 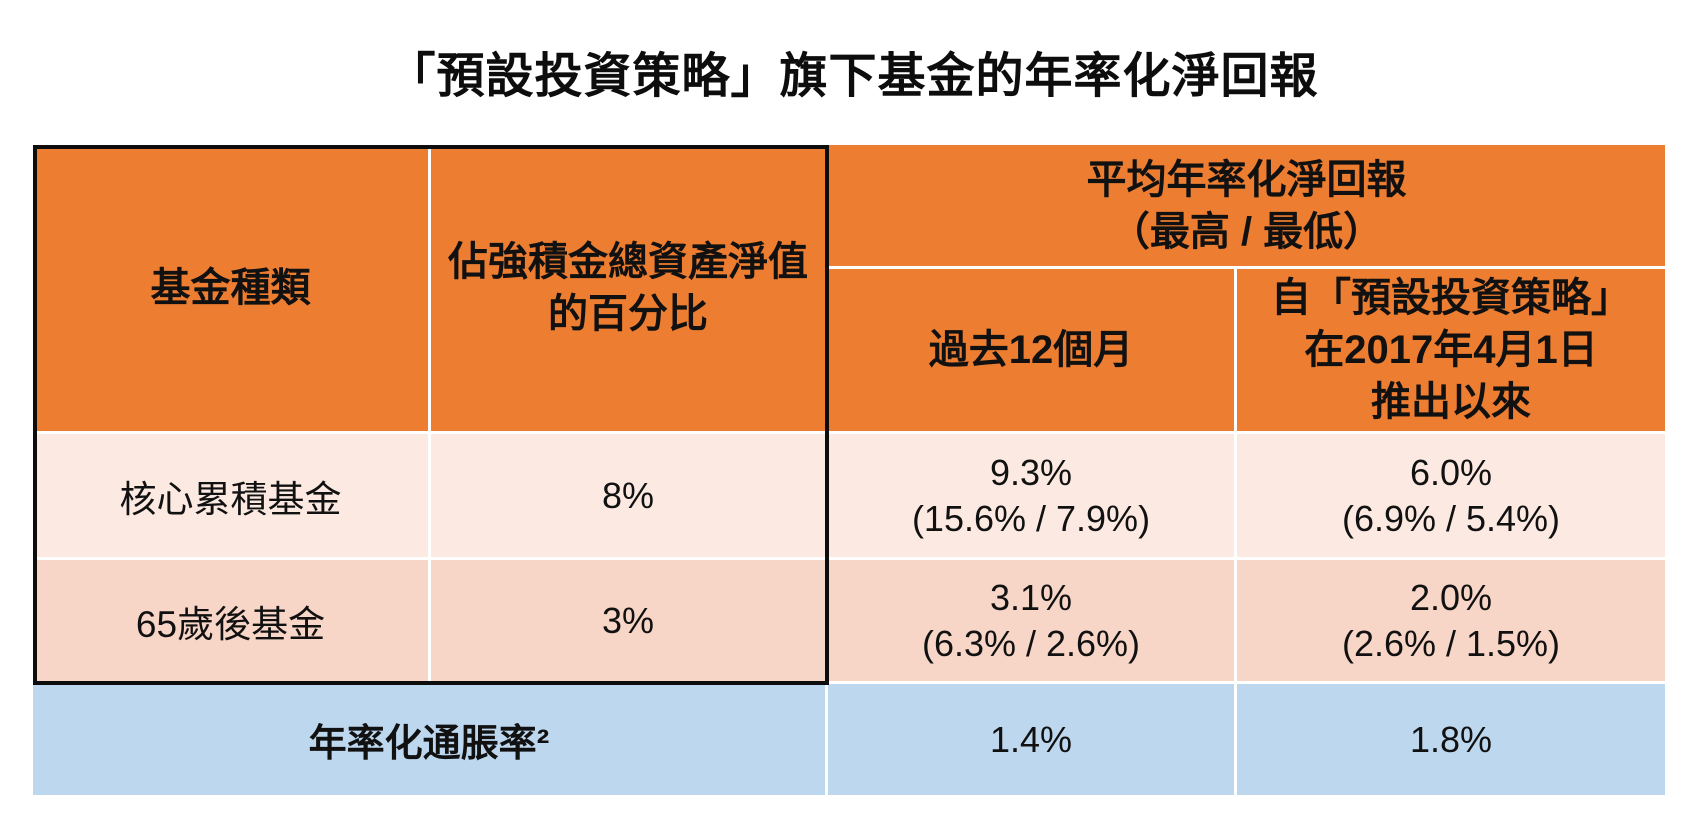 I want to click on age65-past12m-value: 3.1%, so click(x=1031, y=597).